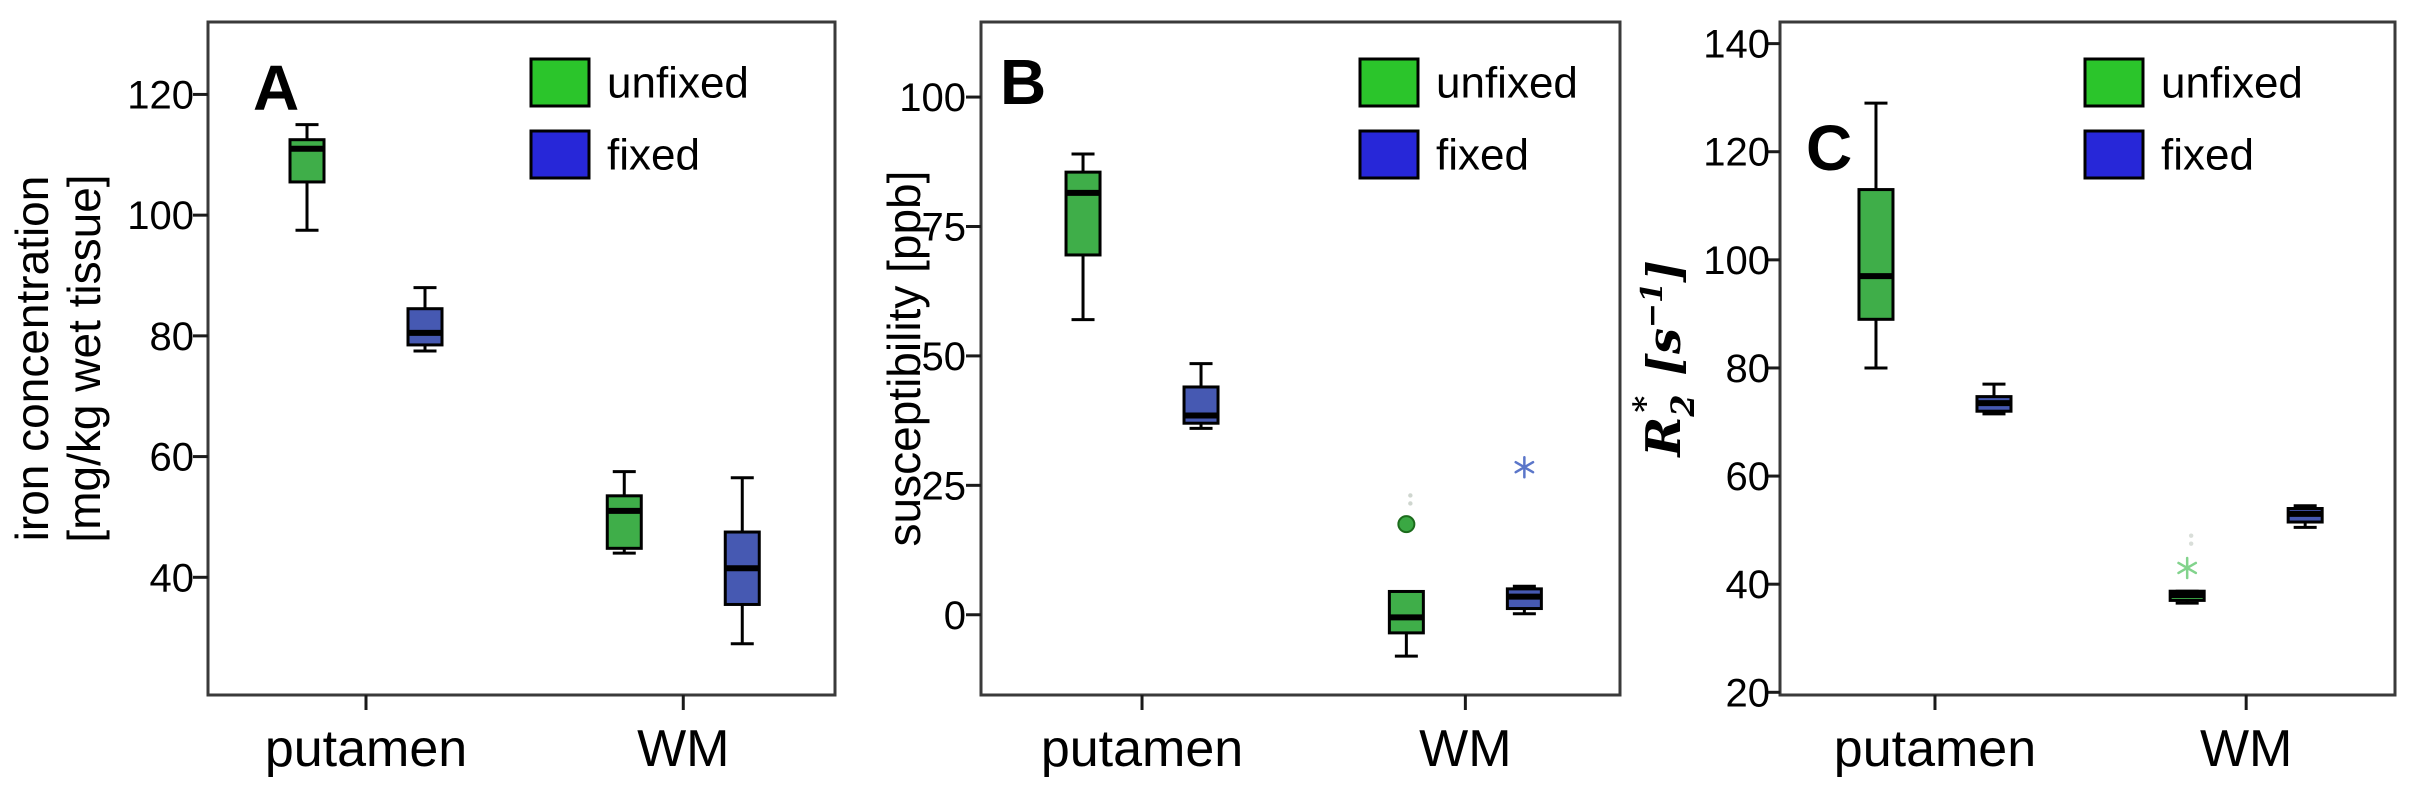  I want to click on outlier-circle, so click(1406, 524).